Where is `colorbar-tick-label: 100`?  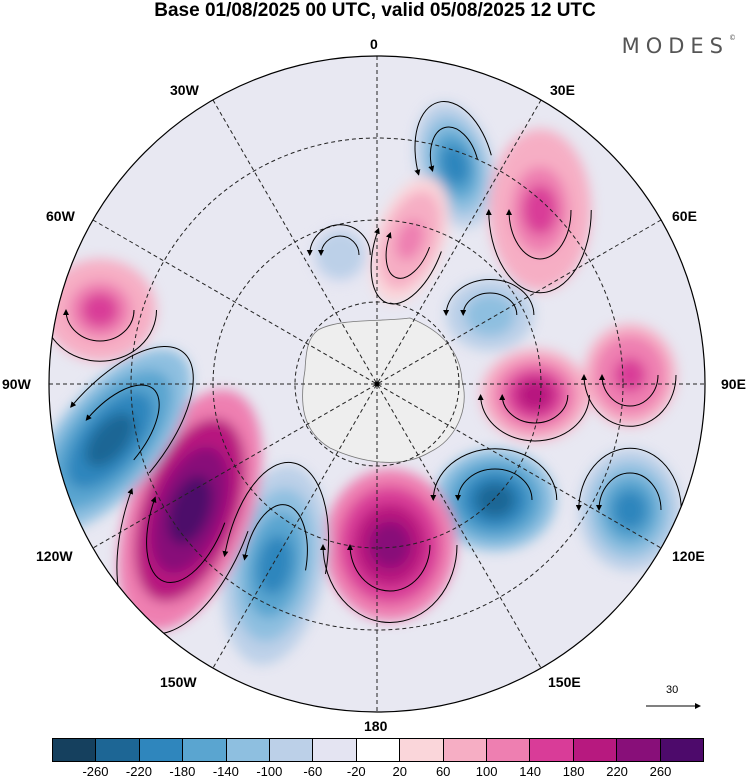 colorbar-tick-label: 100 is located at coordinates (486, 771).